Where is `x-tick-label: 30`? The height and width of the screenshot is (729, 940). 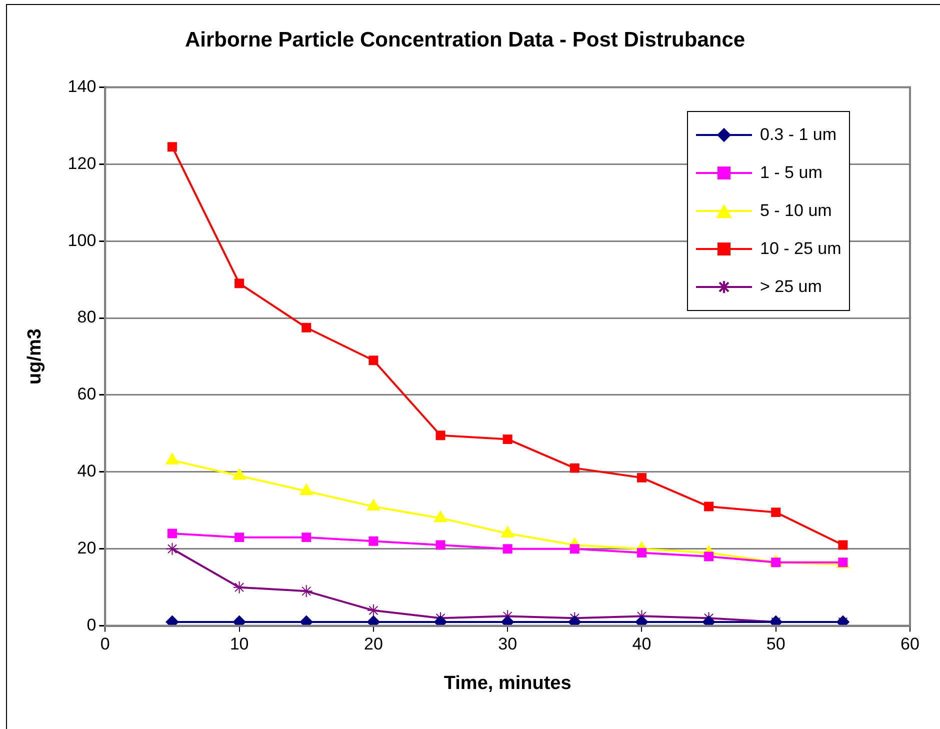
x-tick-label: 30 is located at coordinates (508, 644).